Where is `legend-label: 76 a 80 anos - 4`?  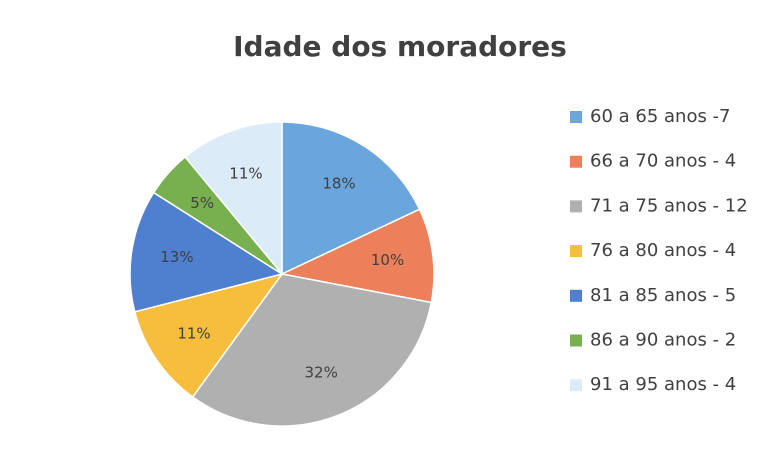 legend-label: 76 a 80 anos - 4 is located at coordinates (663, 250).